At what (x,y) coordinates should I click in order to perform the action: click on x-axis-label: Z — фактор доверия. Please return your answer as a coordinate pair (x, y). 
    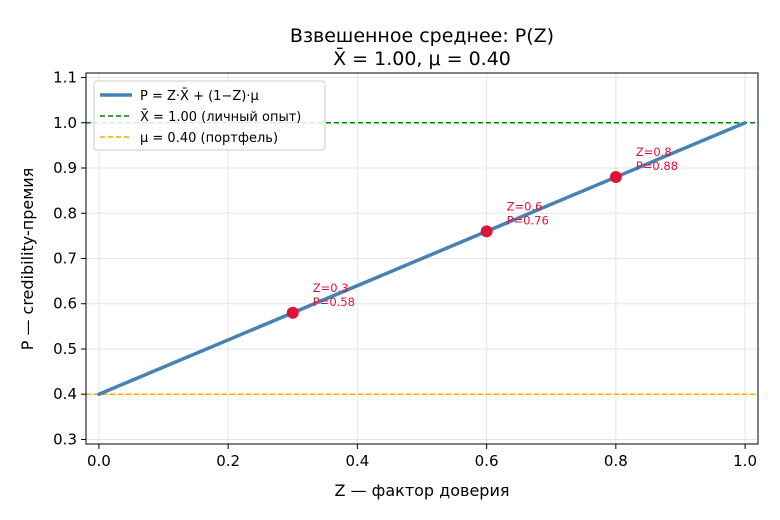
    Looking at the image, I should click on (422, 490).